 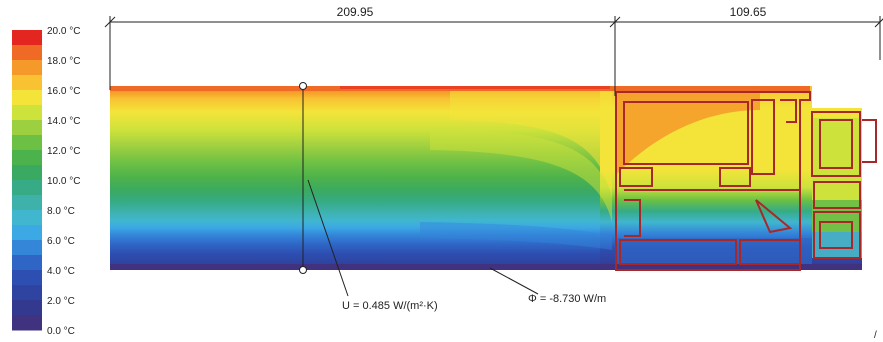 I want to click on sash-bottom-inner, so click(x=836, y=235).